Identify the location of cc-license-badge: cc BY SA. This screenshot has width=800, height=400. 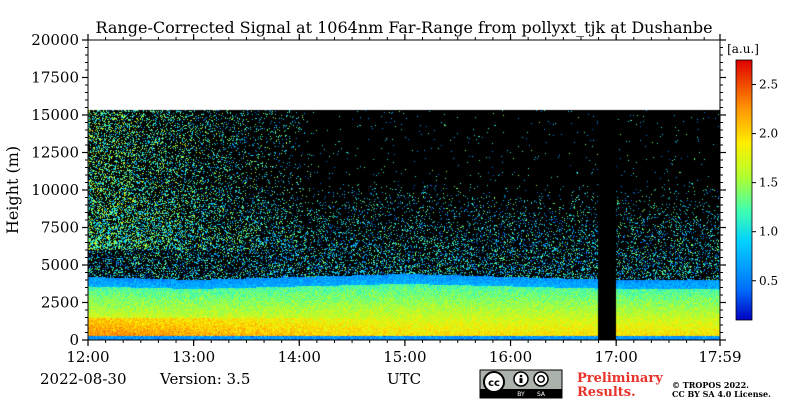
(521, 384).